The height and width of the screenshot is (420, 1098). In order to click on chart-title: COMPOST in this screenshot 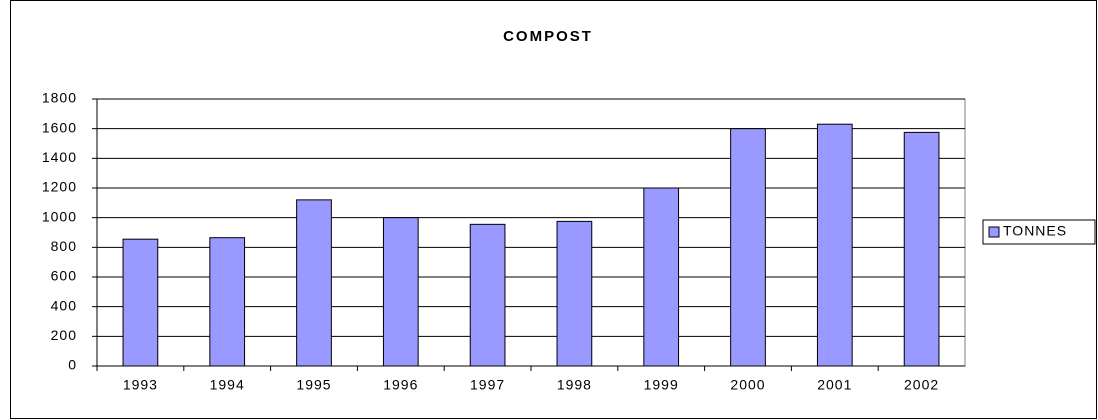, I will do `click(548, 36)`.